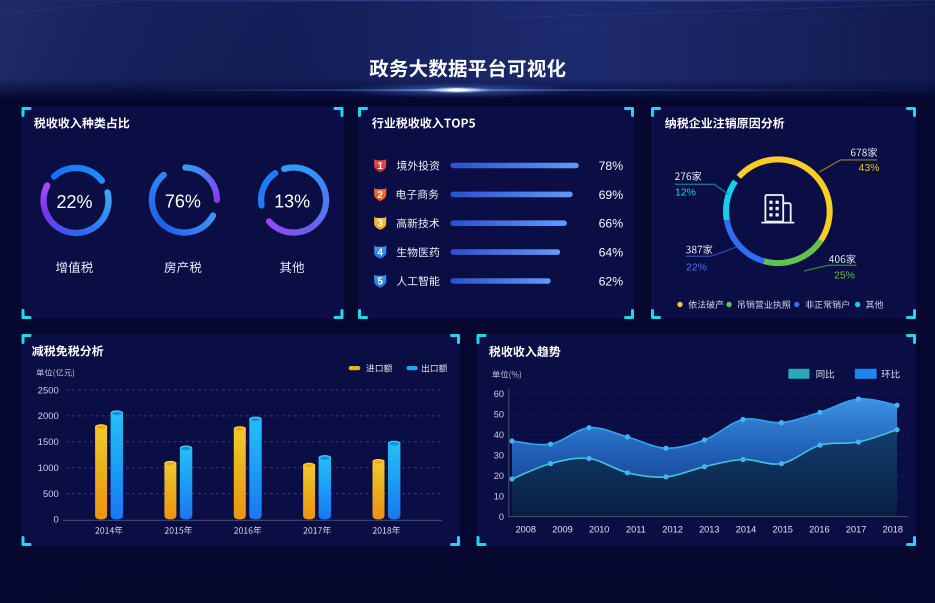 This screenshot has width=935, height=603. Describe the element at coordinates (499, 414) in the screenshot. I see `svg-text: 50` at that location.